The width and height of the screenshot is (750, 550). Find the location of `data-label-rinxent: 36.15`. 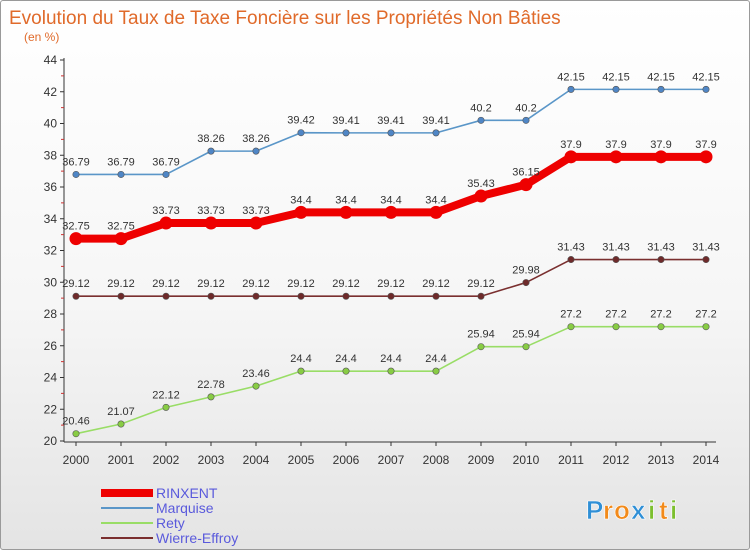

data-label-rinxent: 36.15 is located at coordinates (526, 173).